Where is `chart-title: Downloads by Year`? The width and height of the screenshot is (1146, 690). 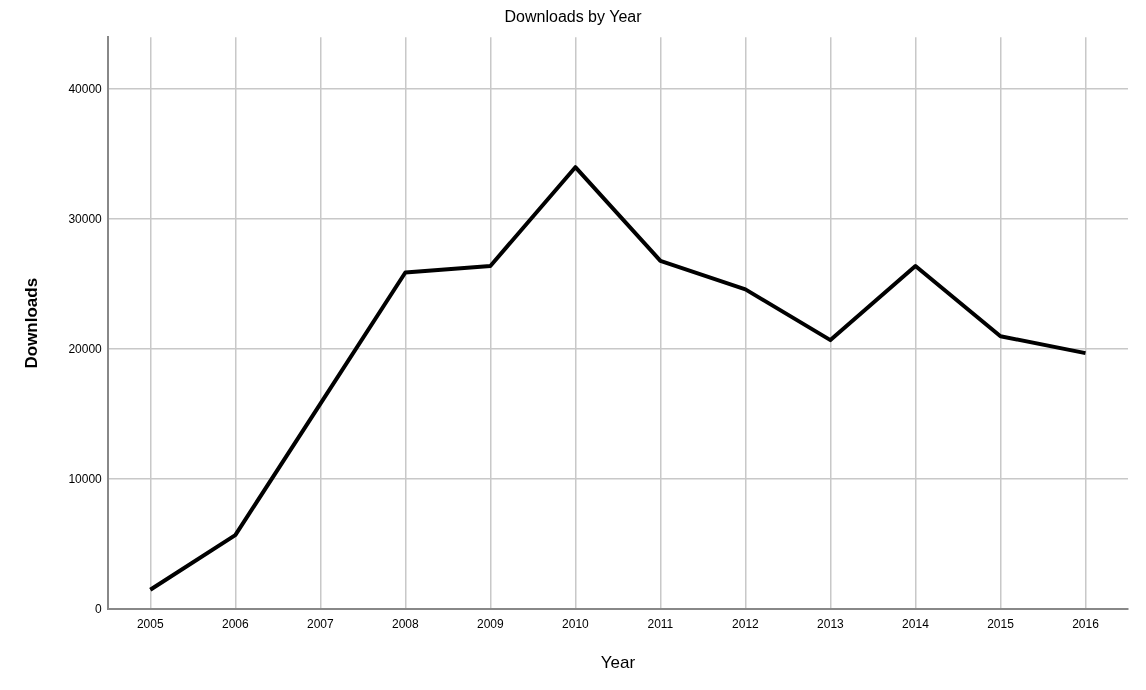
chart-title: Downloads by Year is located at coordinates (573, 17).